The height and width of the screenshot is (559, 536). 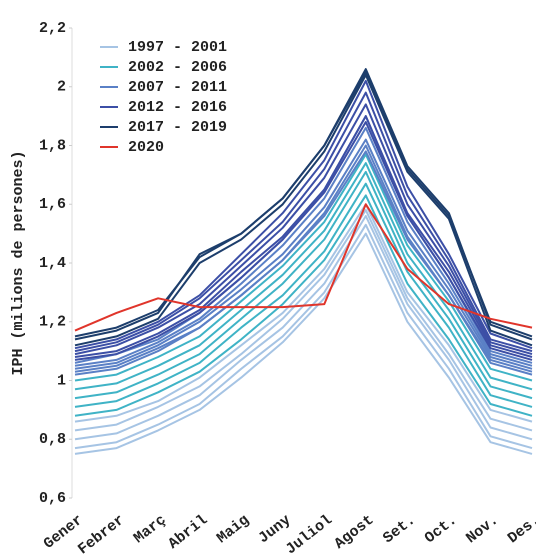 What do you see at coordinates (177, 127) in the screenshot?
I see `legend-label: 2017 - 2019` at bounding box center [177, 127].